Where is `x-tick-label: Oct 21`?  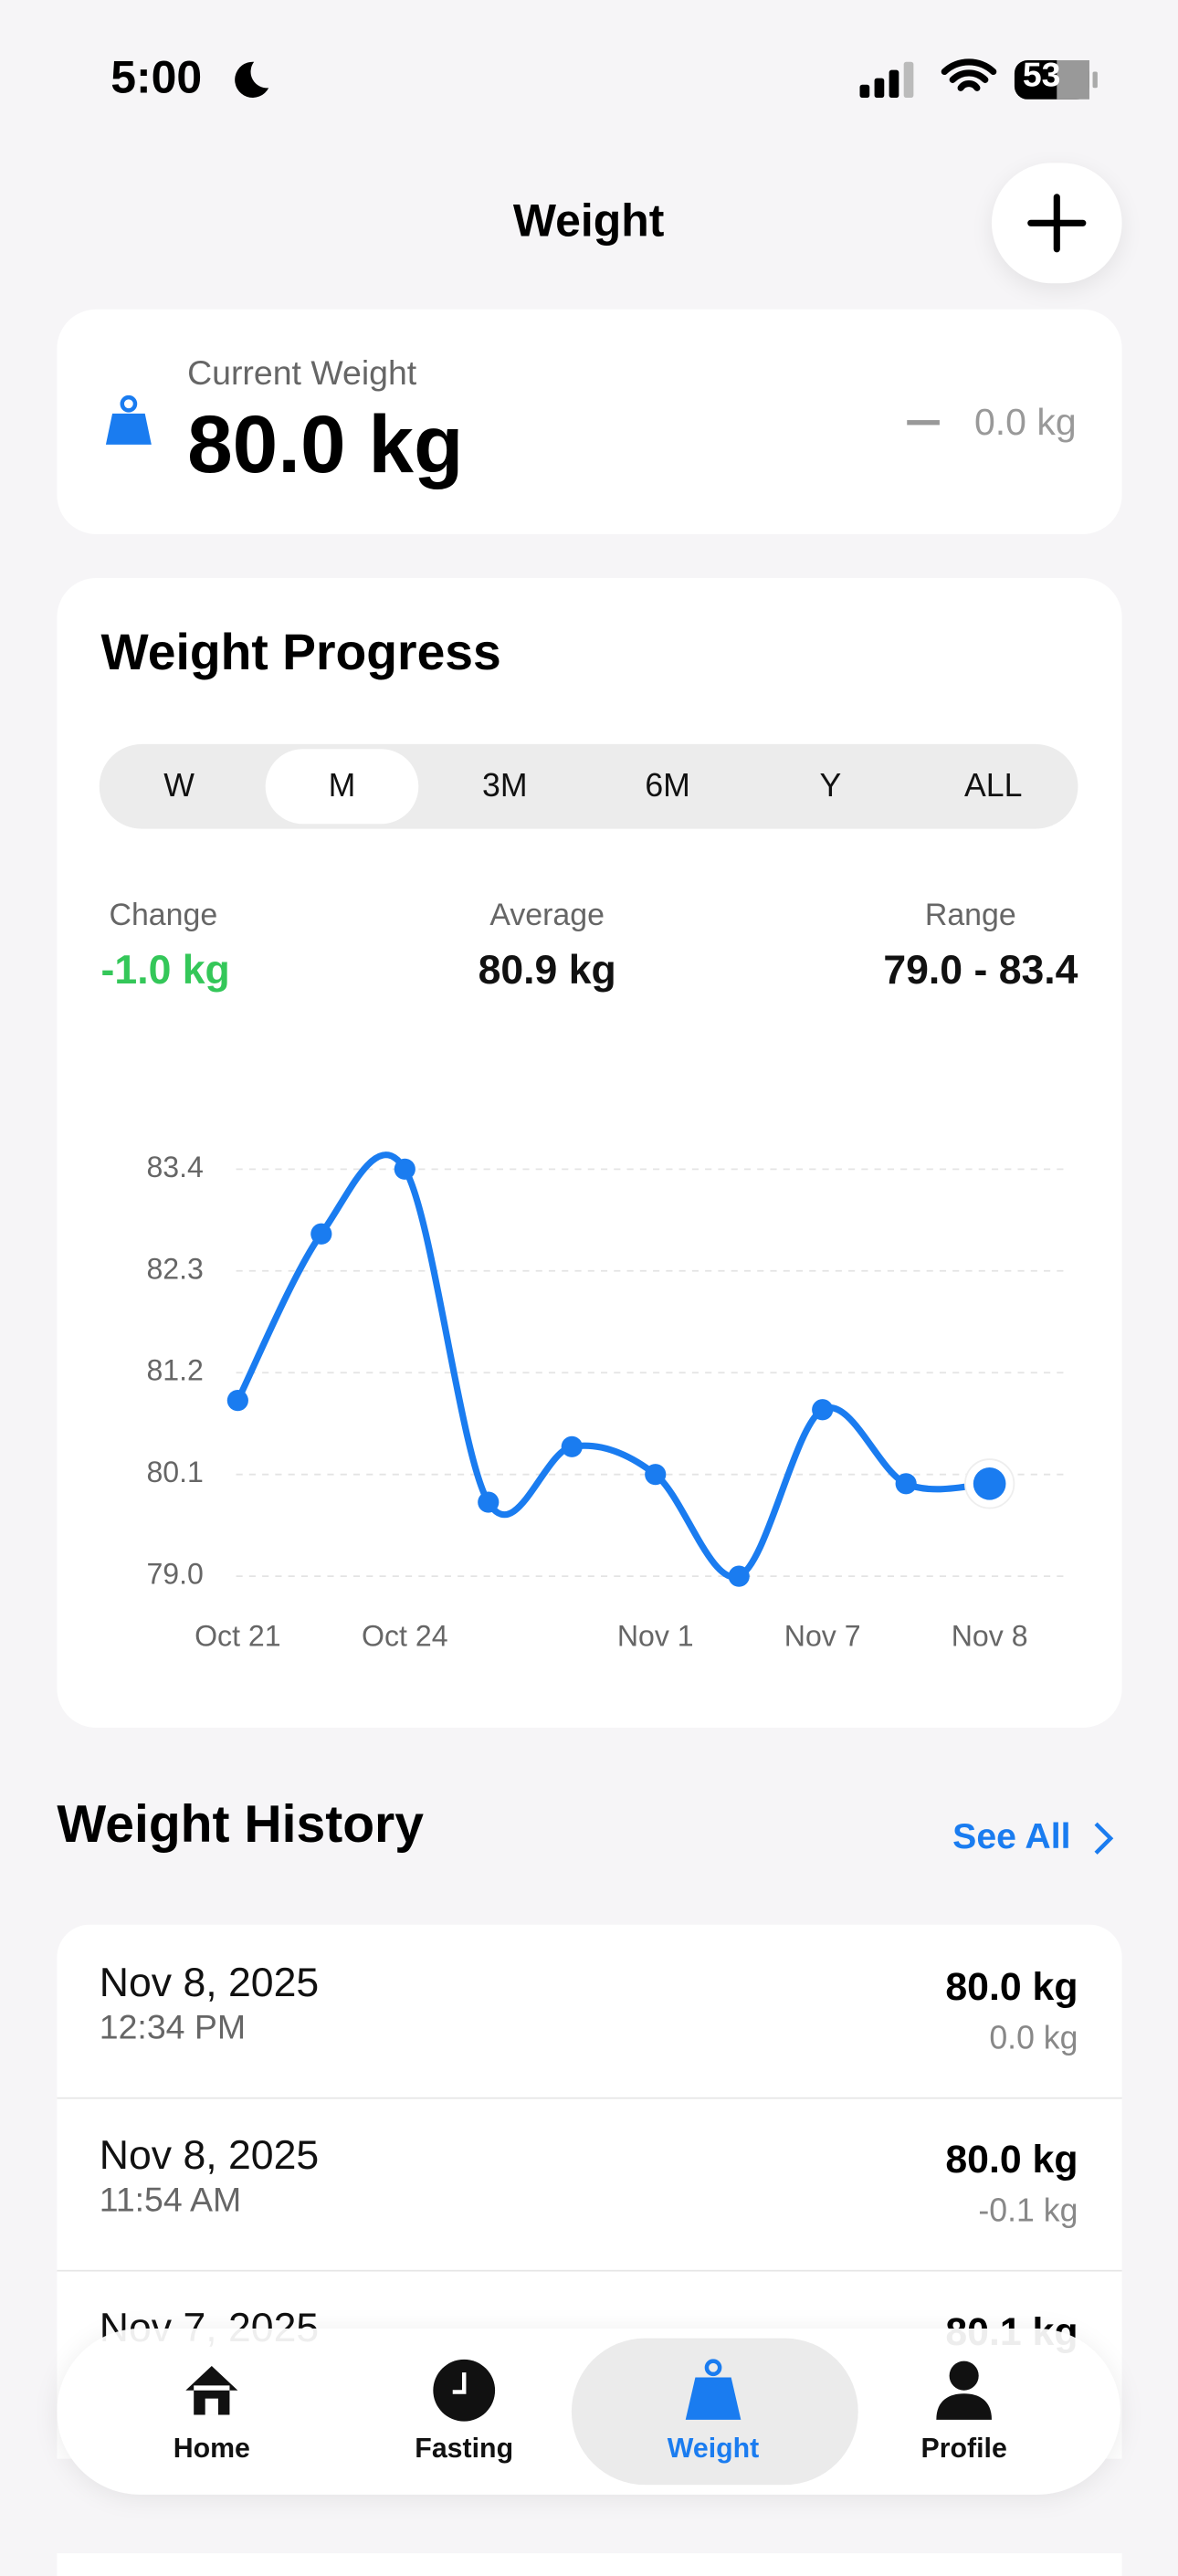 x-tick-label: Oct 21 is located at coordinates (238, 1635).